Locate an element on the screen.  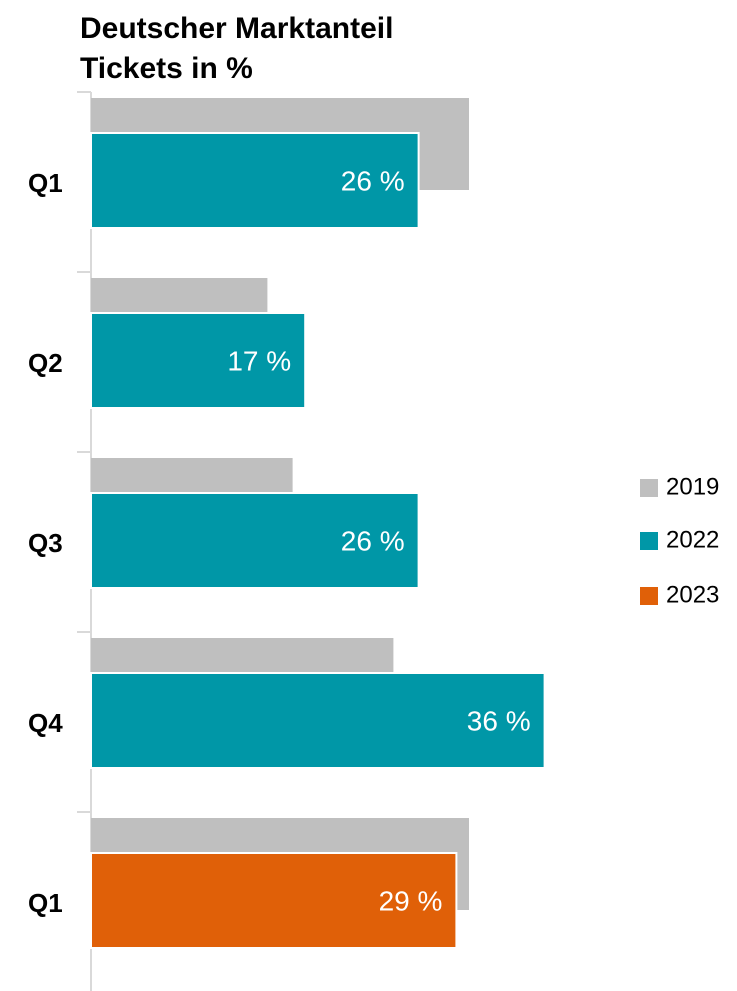
legend-label: 2023 is located at coordinates (692, 594).